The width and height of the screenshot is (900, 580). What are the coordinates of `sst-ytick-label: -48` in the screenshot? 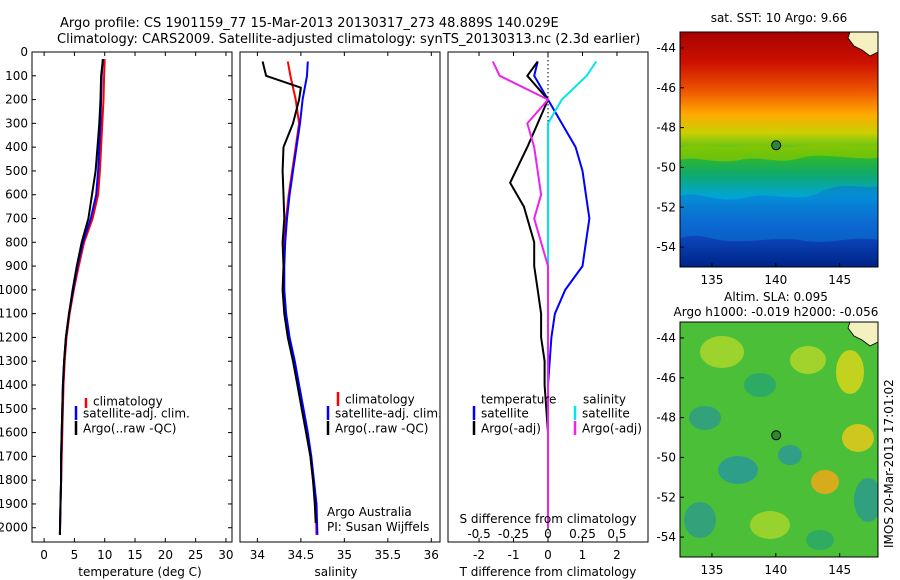 It's located at (666, 128).